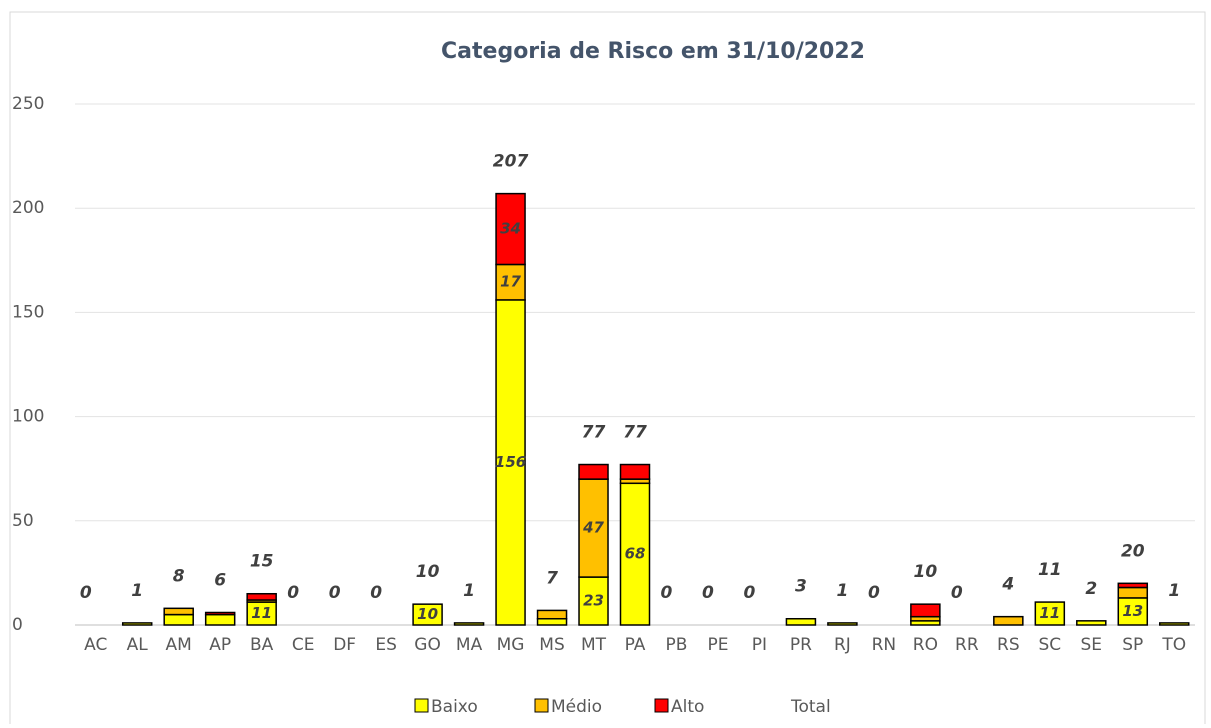 The height and width of the screenshot is (728, 1211). I want to click on x-tick-label: PR, so click(801, 645).